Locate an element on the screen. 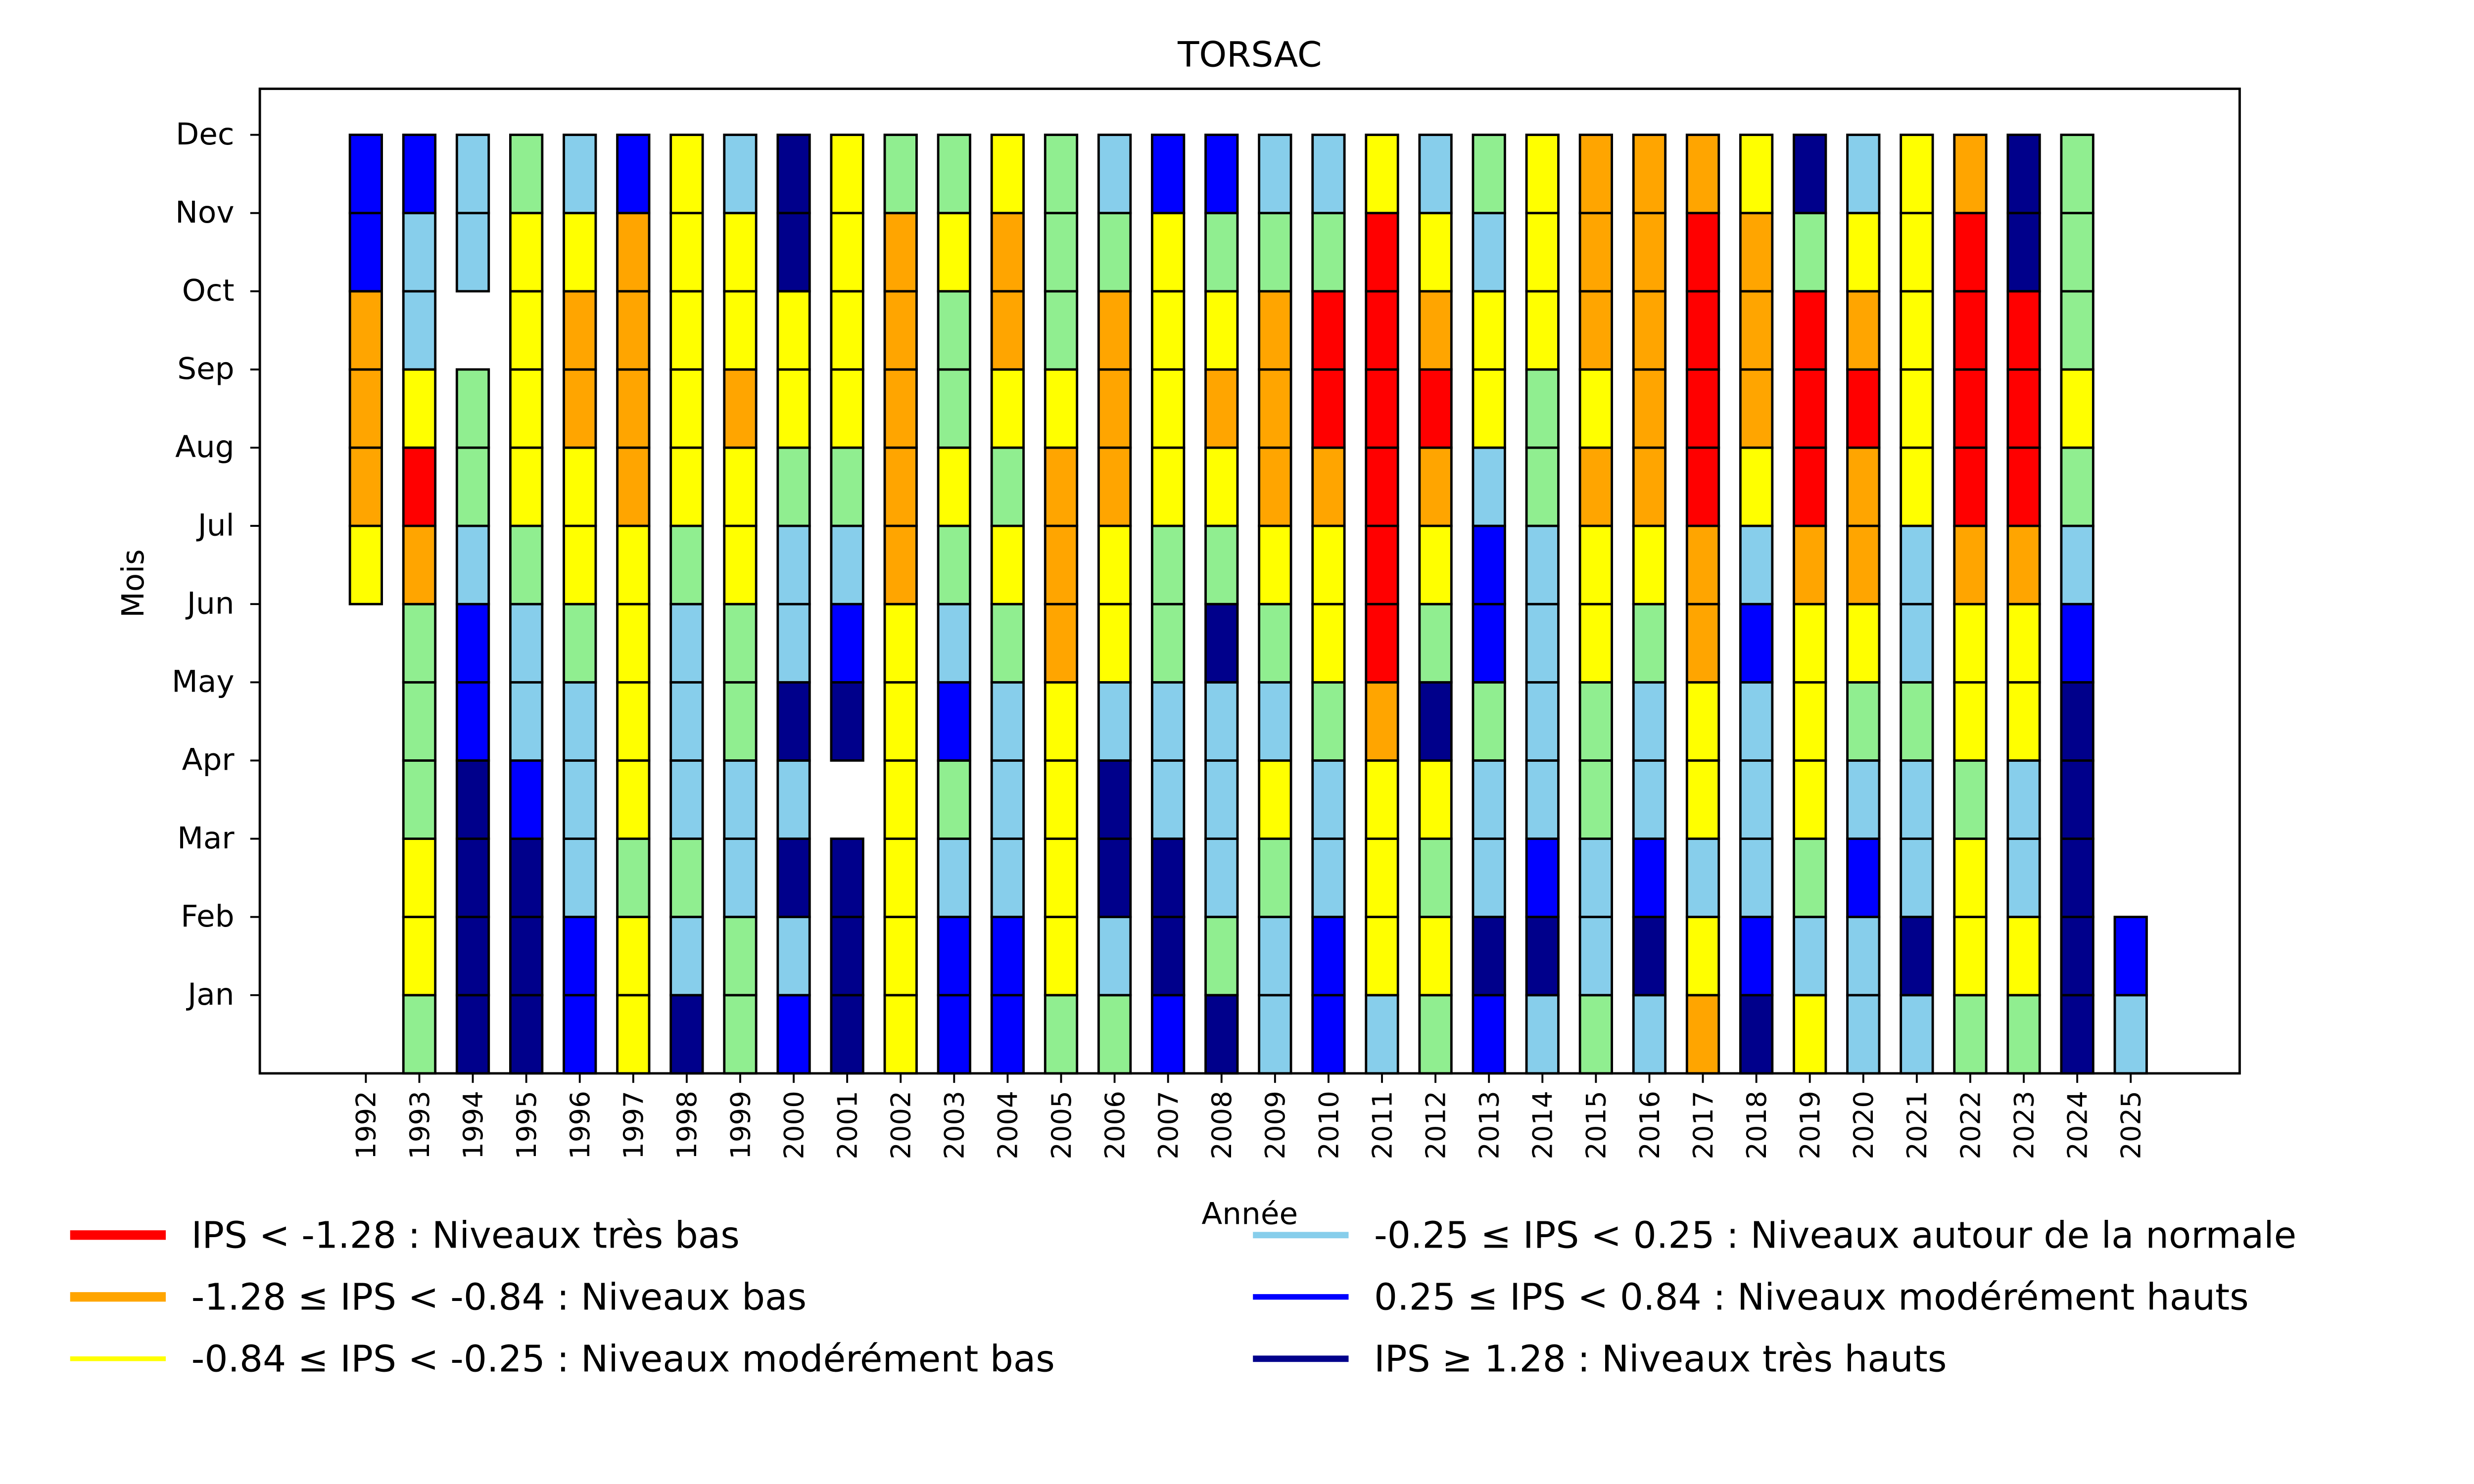  cell-2009-Feb is located at coordinates (1275, 956).